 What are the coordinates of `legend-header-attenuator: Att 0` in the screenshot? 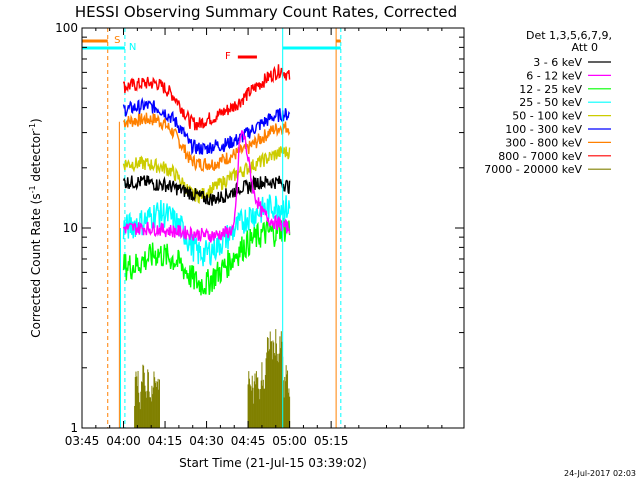 It's located at (585, 47).